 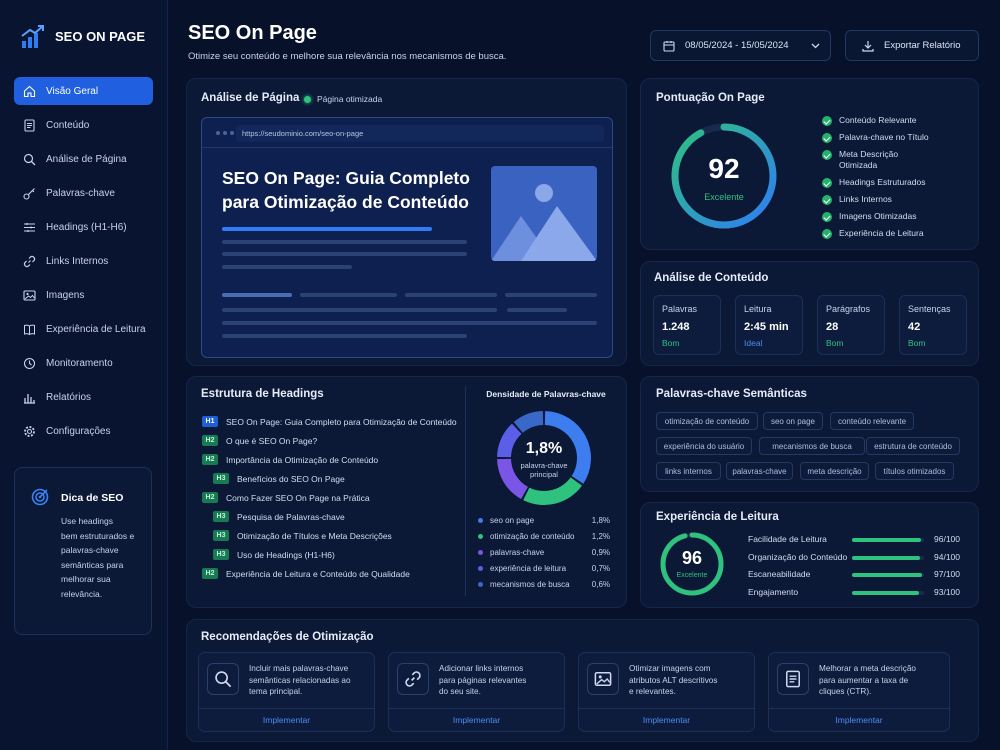 What do you see at coordinates (83, 159) in the screenshot?
I see `nav-item-3: Análise de Página` at bounding box center [83, 159].